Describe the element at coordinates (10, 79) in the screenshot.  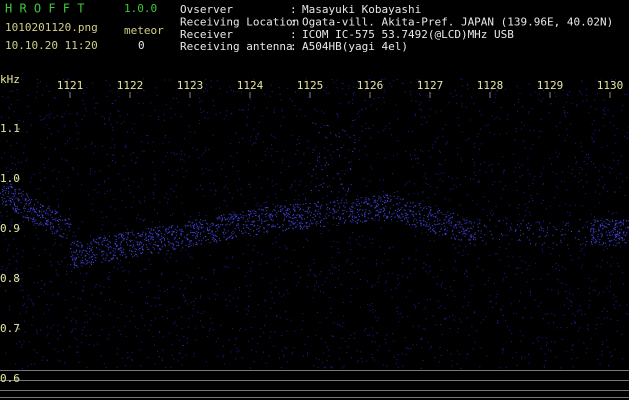
I see `axis-unit: kHz` at that location.